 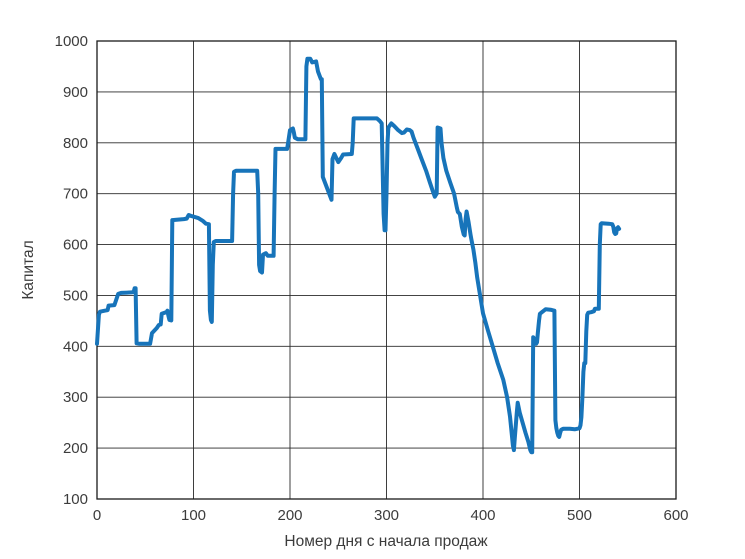 What do you see at coordinates (75, 499) in the screenshot?
I see `y-tick-label: 100` at bounding box center [75, 499].